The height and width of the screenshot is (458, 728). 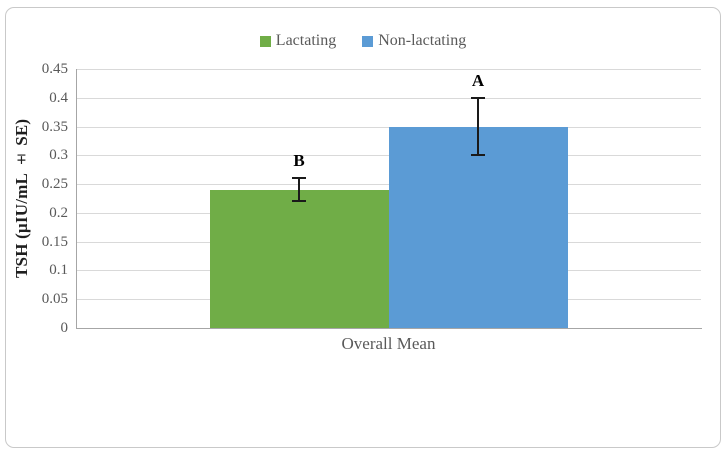 I want to click on x-axis-line, so click(x=389, y=328).